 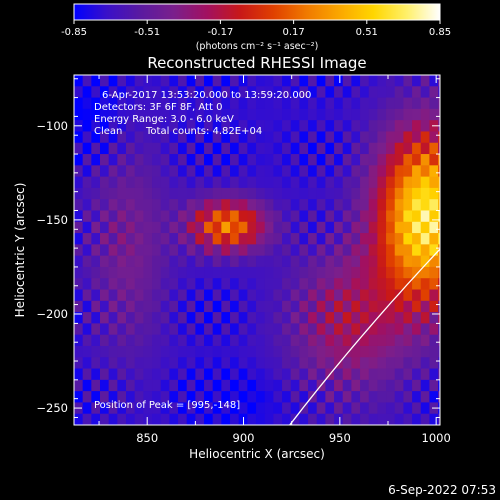 I want to click on colorbar-tick-label: 0.17, so click(x=293, y=32).